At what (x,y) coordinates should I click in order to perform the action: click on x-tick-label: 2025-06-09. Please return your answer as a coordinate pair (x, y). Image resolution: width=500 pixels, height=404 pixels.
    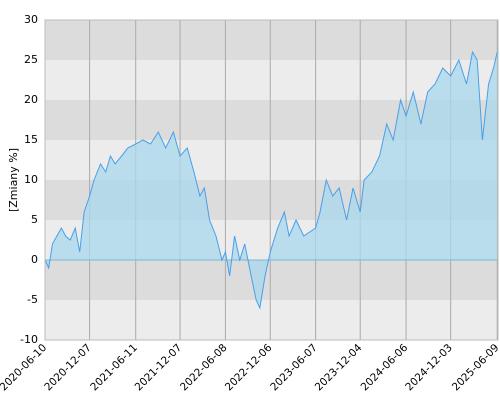
    Looking at the image, I should click on (475, 368).